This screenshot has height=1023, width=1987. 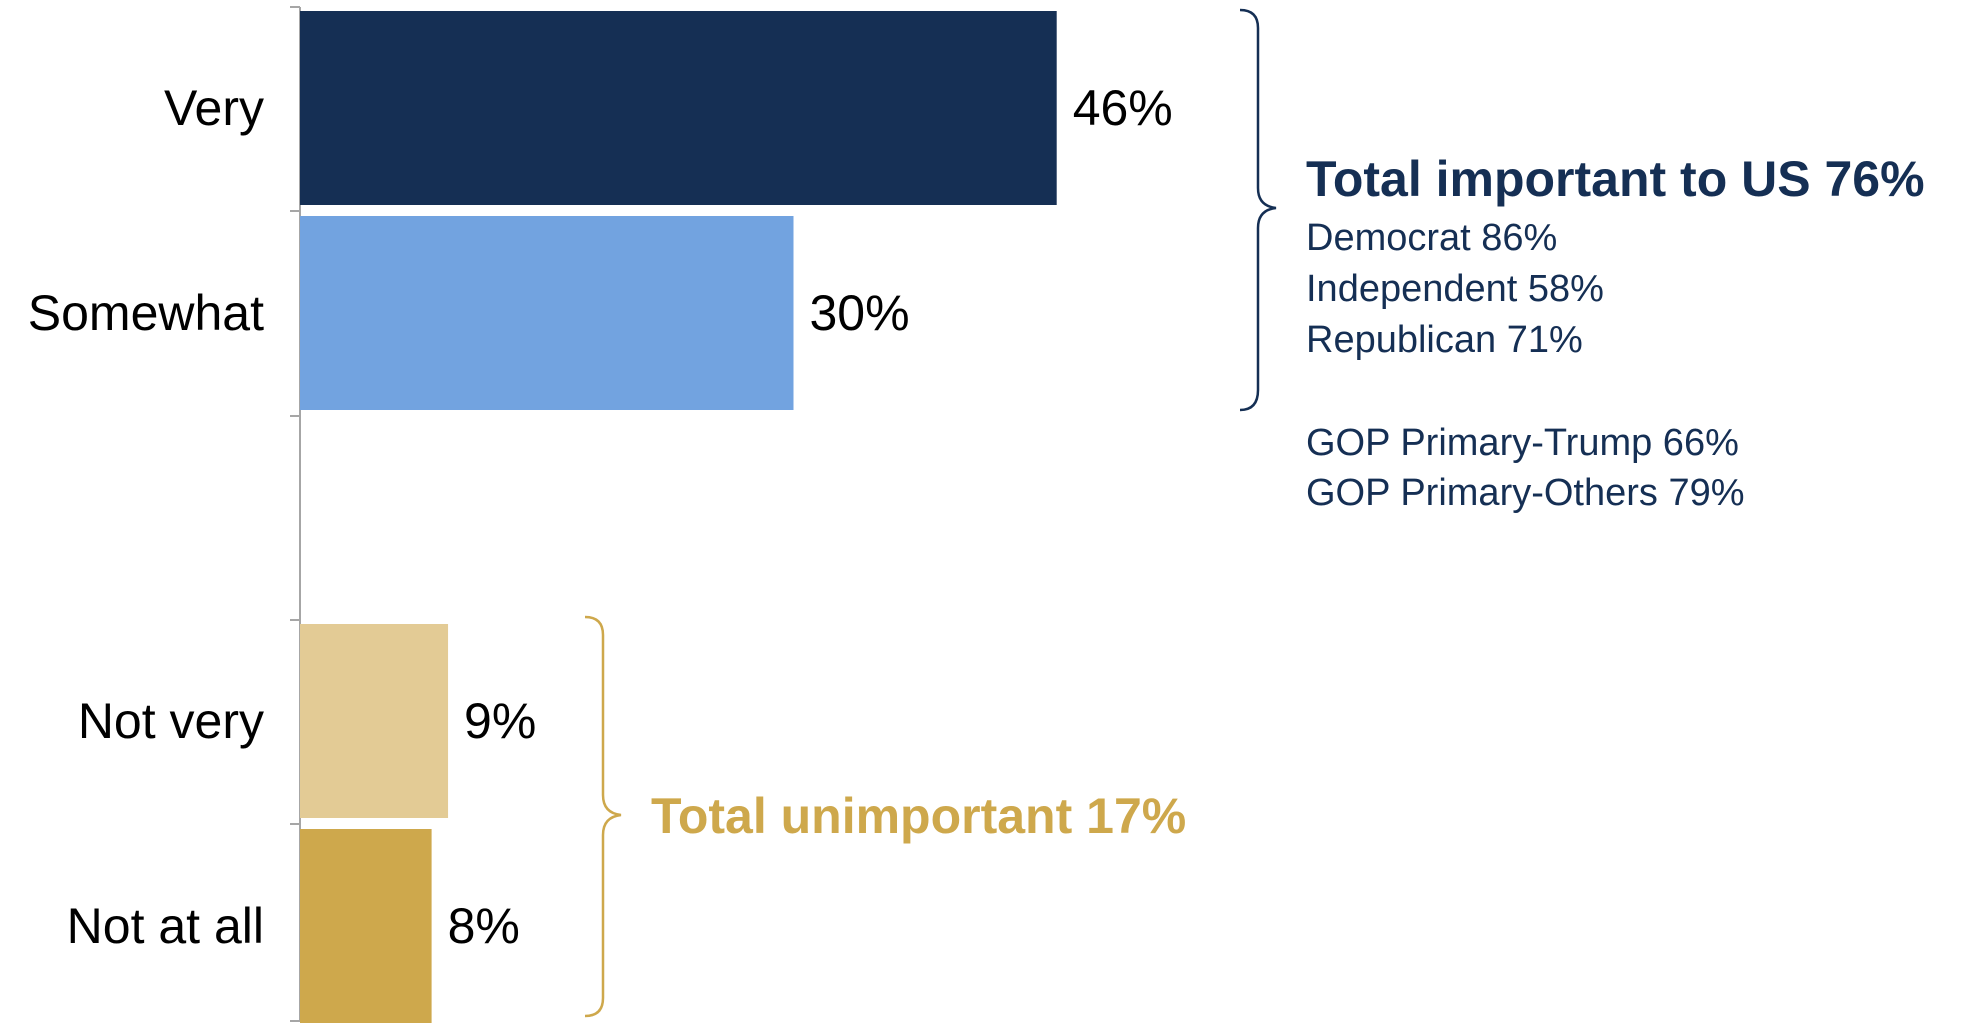 What do you see at coordinates (171, 721) in the screenshot?
I see `category-label-not-very: Not very` at bounding box center [171, 721].